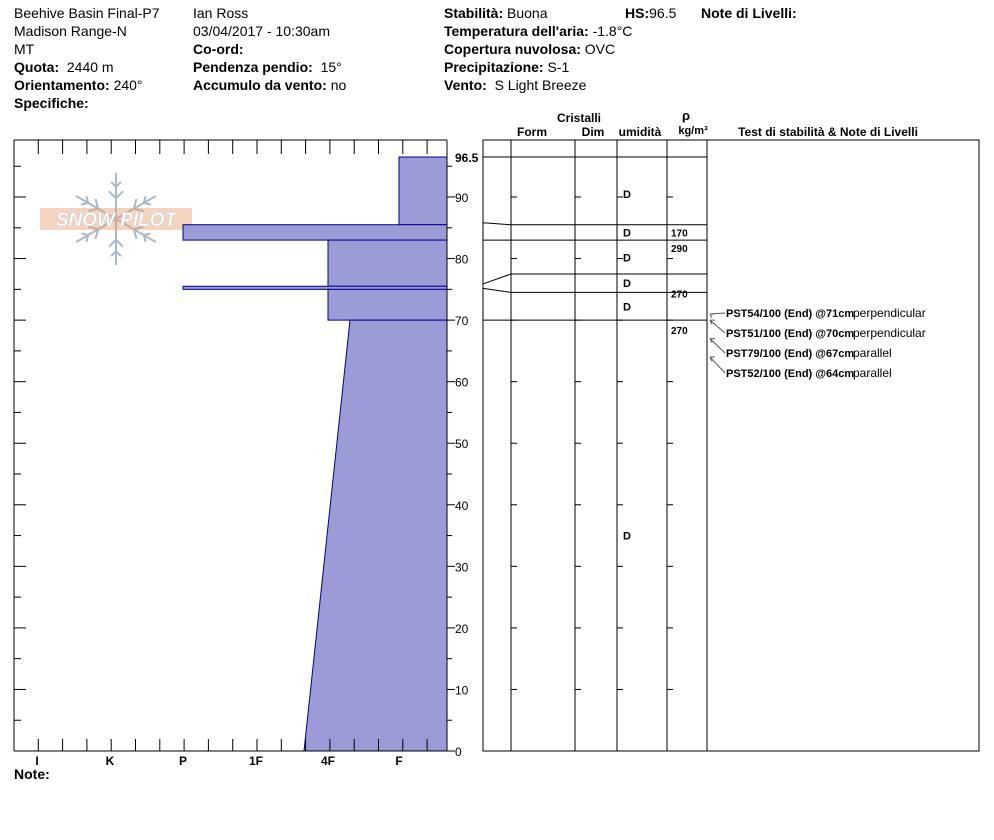 This screenshot has height=840, width=994. I want to click on density-label: 270, so click(679, 331).